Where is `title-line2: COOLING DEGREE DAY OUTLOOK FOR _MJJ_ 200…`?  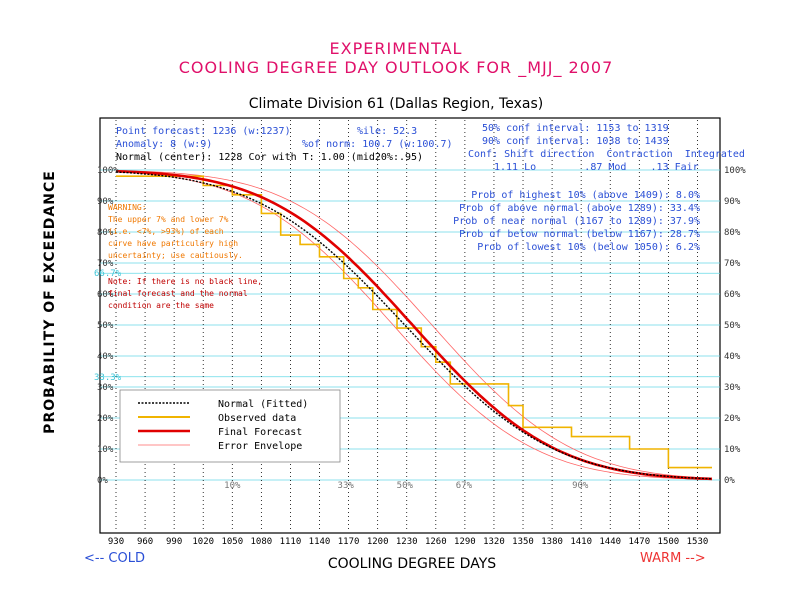 title-line2: COOLING DEGREE DAY OUTLOOK FOR _MJJ_ 200… is located at coordinates (396, 68).